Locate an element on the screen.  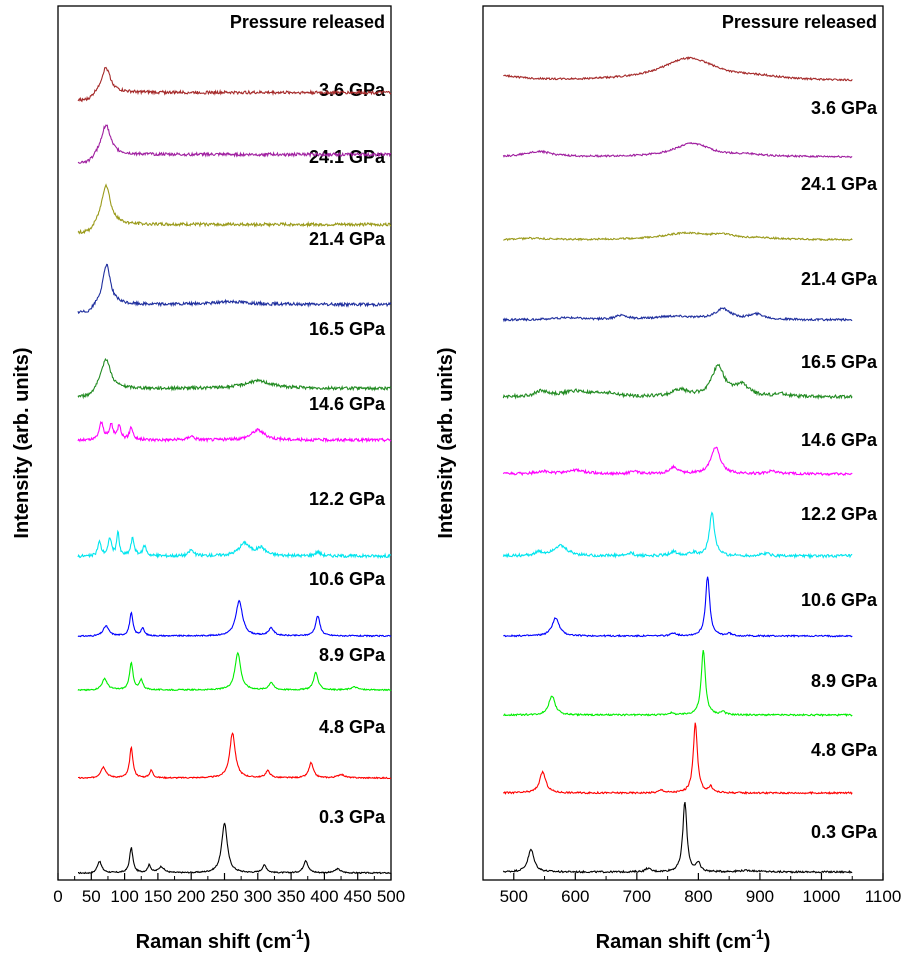
x-tick-label: 350 is located at coordinates (291, 896).